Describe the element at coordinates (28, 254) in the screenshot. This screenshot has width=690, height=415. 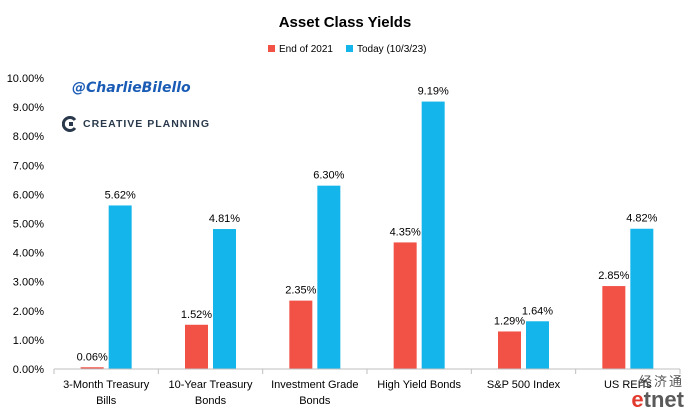
I see `y-tick-label: 4.00%` at that location.